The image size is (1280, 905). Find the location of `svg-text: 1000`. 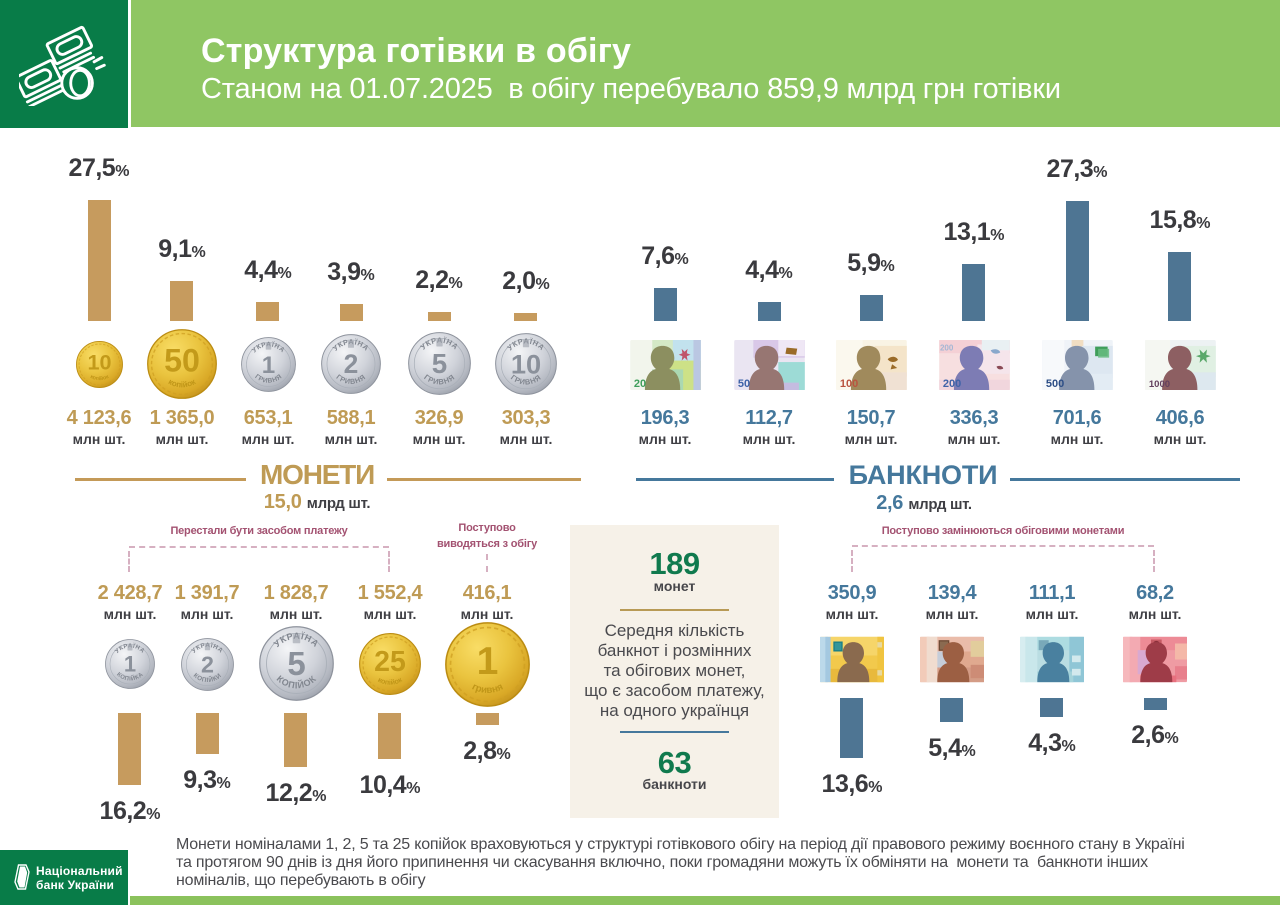

svg-text: 1000 is located at coordinates (1158, 384).